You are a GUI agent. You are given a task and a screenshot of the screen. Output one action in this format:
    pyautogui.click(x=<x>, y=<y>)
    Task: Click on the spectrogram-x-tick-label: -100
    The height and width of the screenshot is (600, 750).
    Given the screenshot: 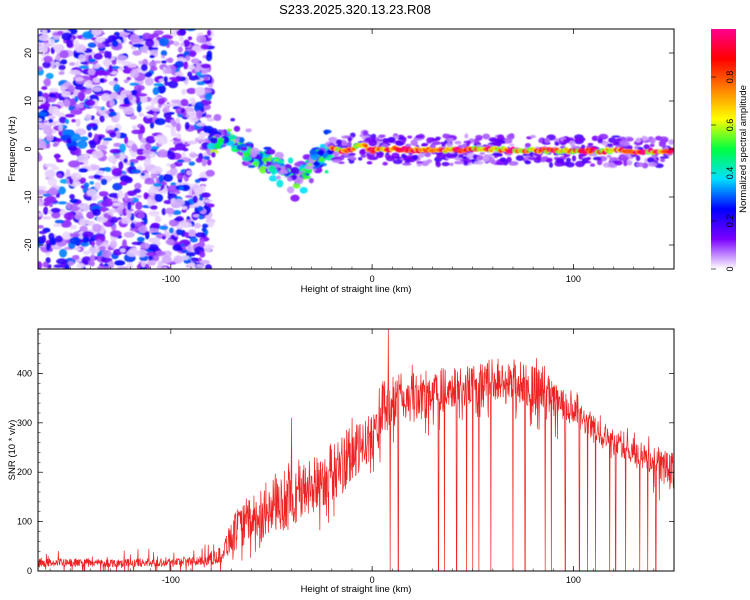 What is the action you would take?
    pyautogui.click(x=171, y=279)
    